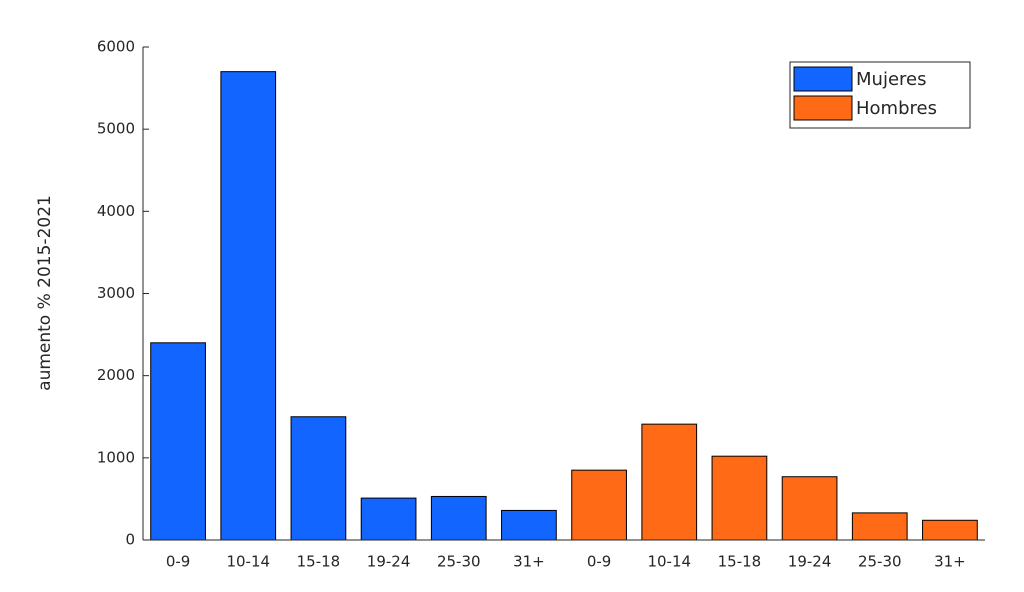 Image resolution: width=1024 pixels, height=592 pixels. Describe the element at coordinates (116, 47) in the screenshot. I see `y-tick-label: 6000` at that location.